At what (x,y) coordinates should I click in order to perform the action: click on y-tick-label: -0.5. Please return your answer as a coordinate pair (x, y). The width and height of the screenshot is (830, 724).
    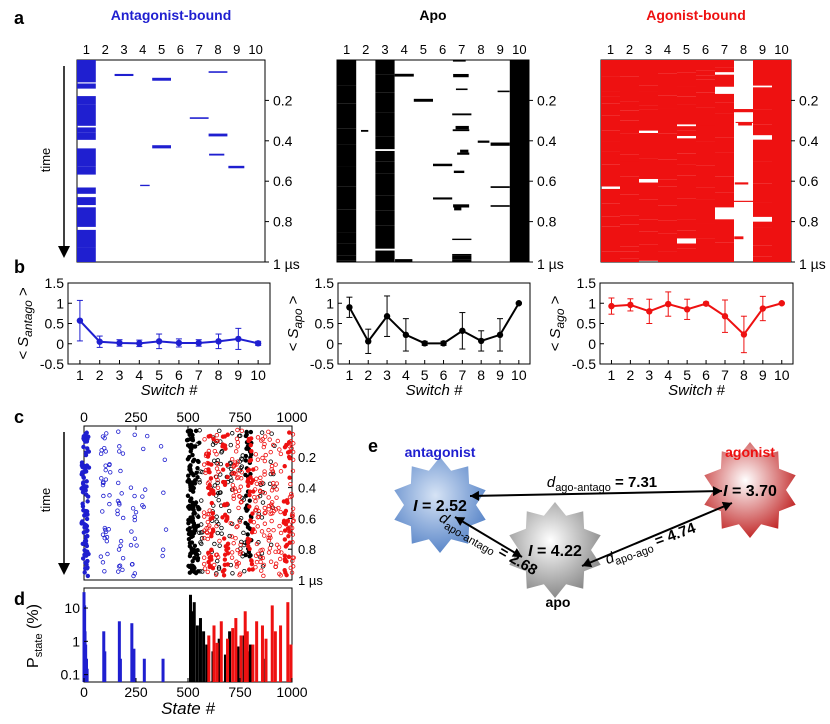
    Looking at the image, I should click on (584, 364).